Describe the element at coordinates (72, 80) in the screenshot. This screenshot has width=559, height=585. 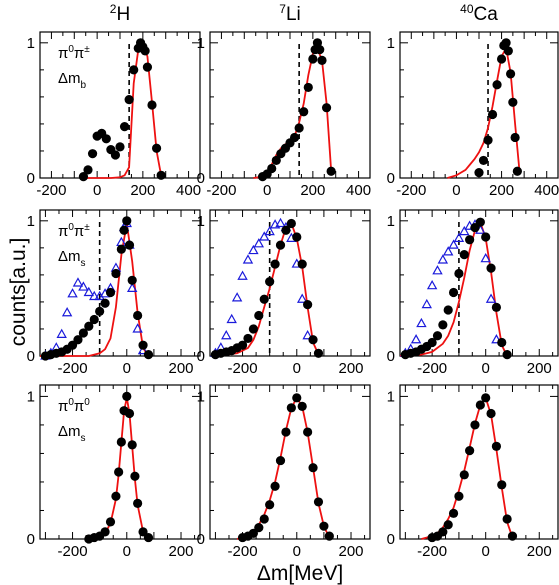
I see `variable-label: Δmb` at that location.